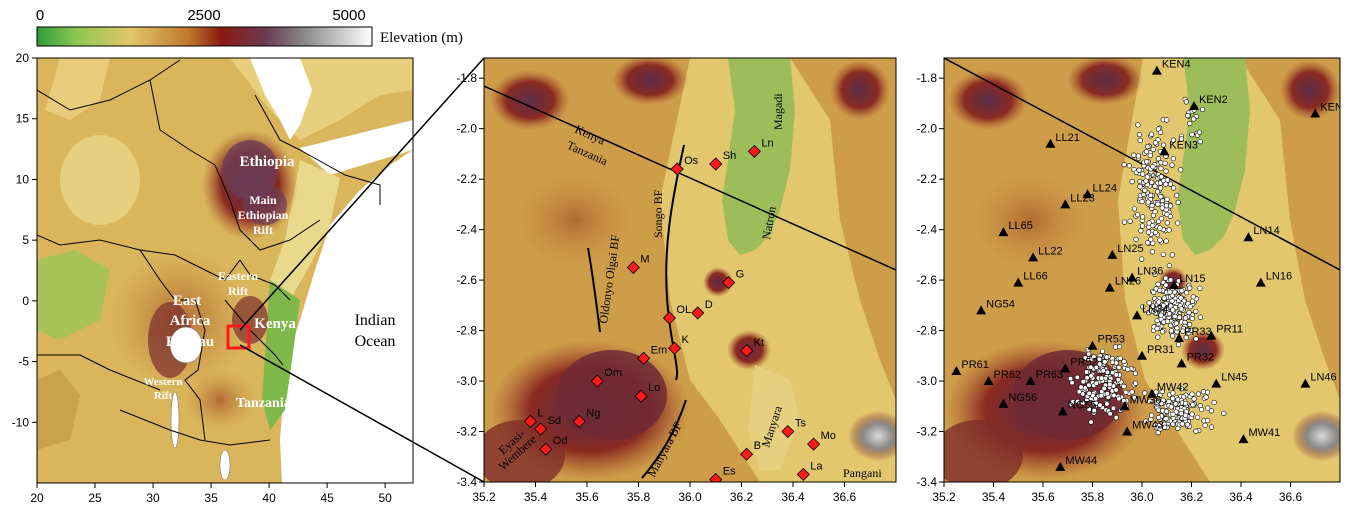  Describe the element at coordinates (613, 373) in the screenshot. I see `volcano-label: Om` at that location.